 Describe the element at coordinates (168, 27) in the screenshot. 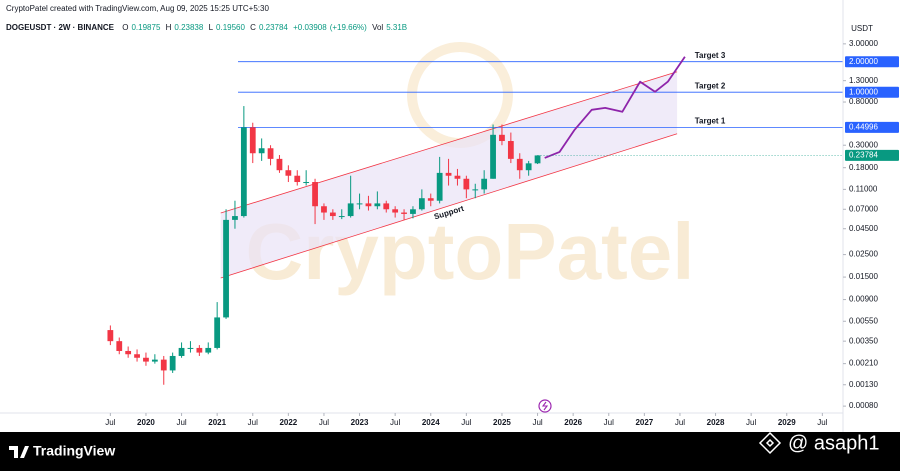

I see `legend-name: H` at that location.